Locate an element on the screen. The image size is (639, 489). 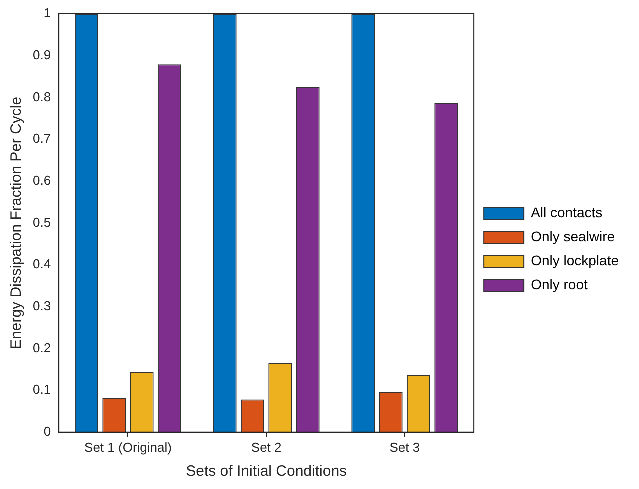
legend-label: Only lockplate is located at coordinates (575, 260).